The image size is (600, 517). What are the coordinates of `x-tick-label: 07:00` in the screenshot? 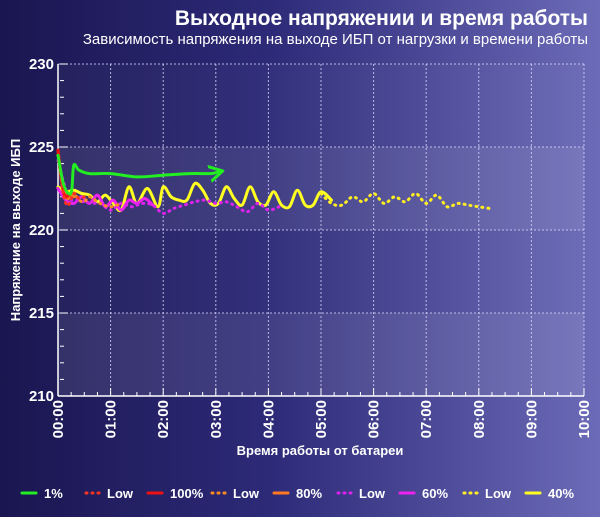 It's located at (426, 419).